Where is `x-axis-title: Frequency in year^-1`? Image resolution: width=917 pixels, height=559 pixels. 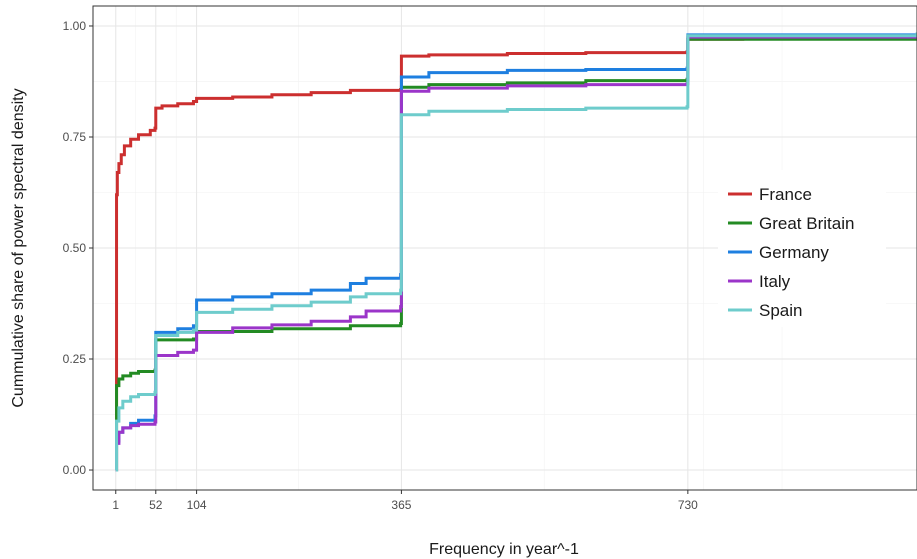
x-axis-title: Frequency in year^-1 is located at coordinates (504, 549).